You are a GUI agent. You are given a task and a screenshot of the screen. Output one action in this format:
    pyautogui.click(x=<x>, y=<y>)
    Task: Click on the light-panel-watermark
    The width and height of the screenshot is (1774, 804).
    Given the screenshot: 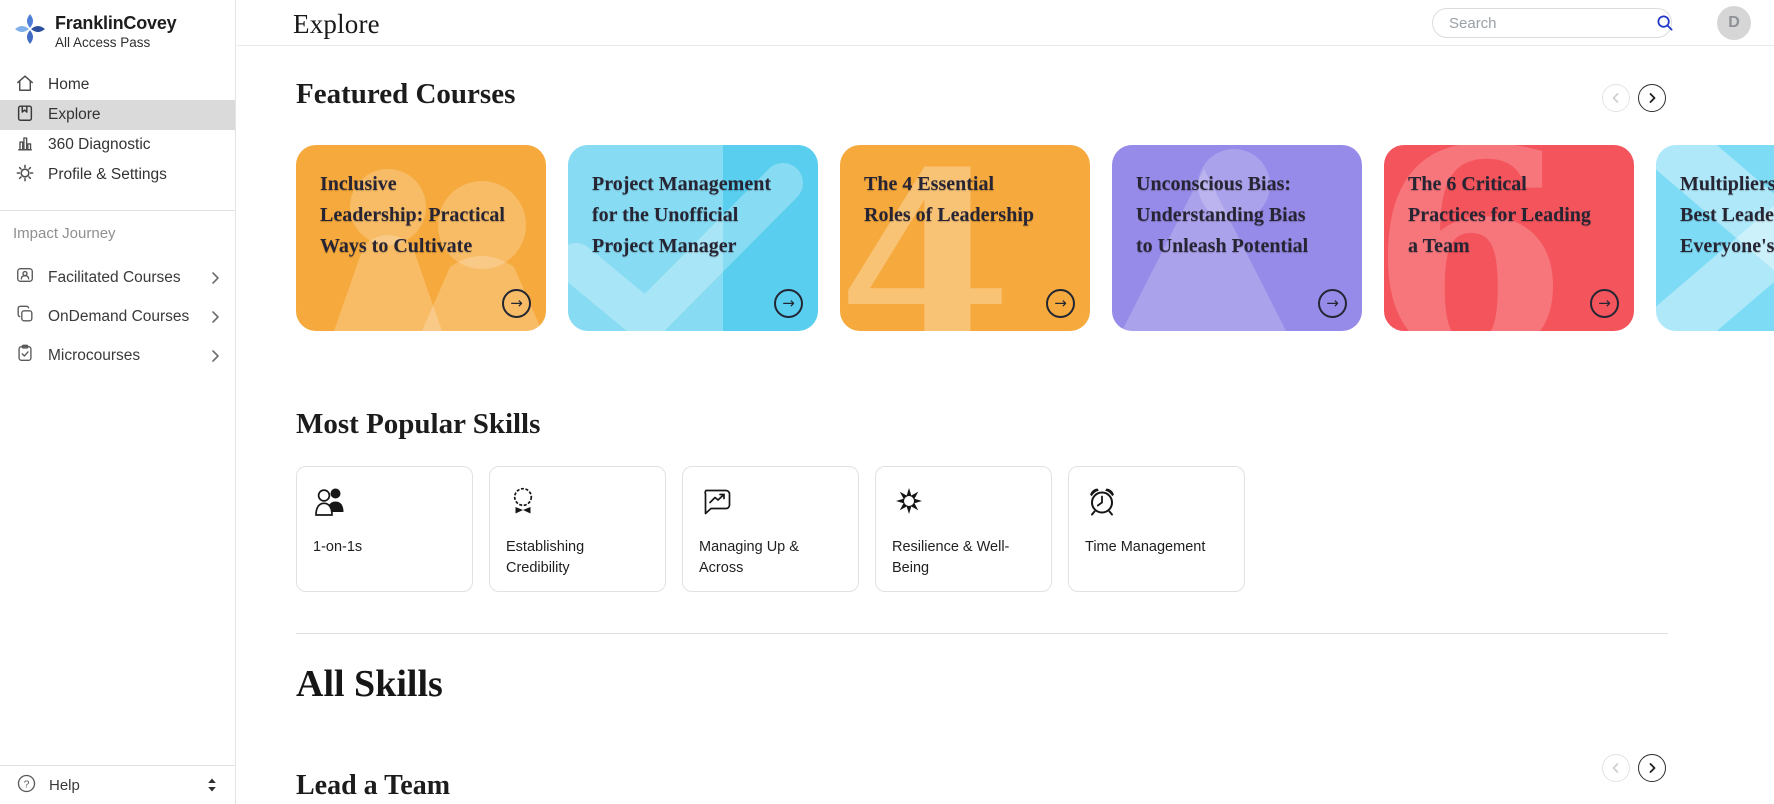 What is the action you would take?
    pyautogui.click(x=645, y=238)
    